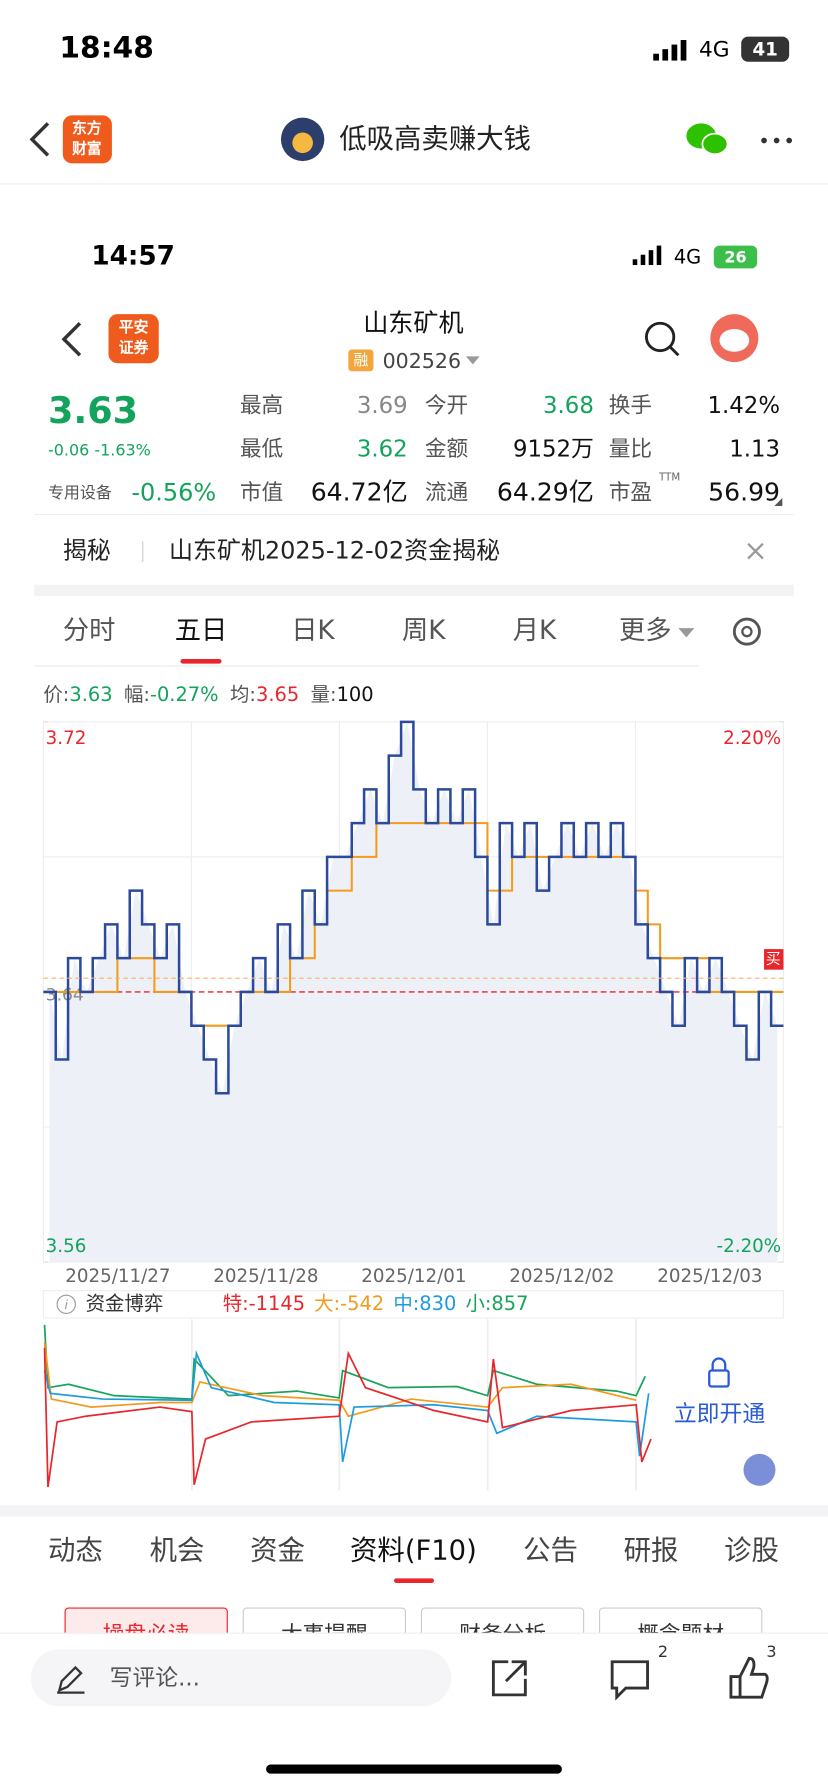  Describe the element at coordinates (414, 1769) in the screenshot. I see `home-indicator` at that location.